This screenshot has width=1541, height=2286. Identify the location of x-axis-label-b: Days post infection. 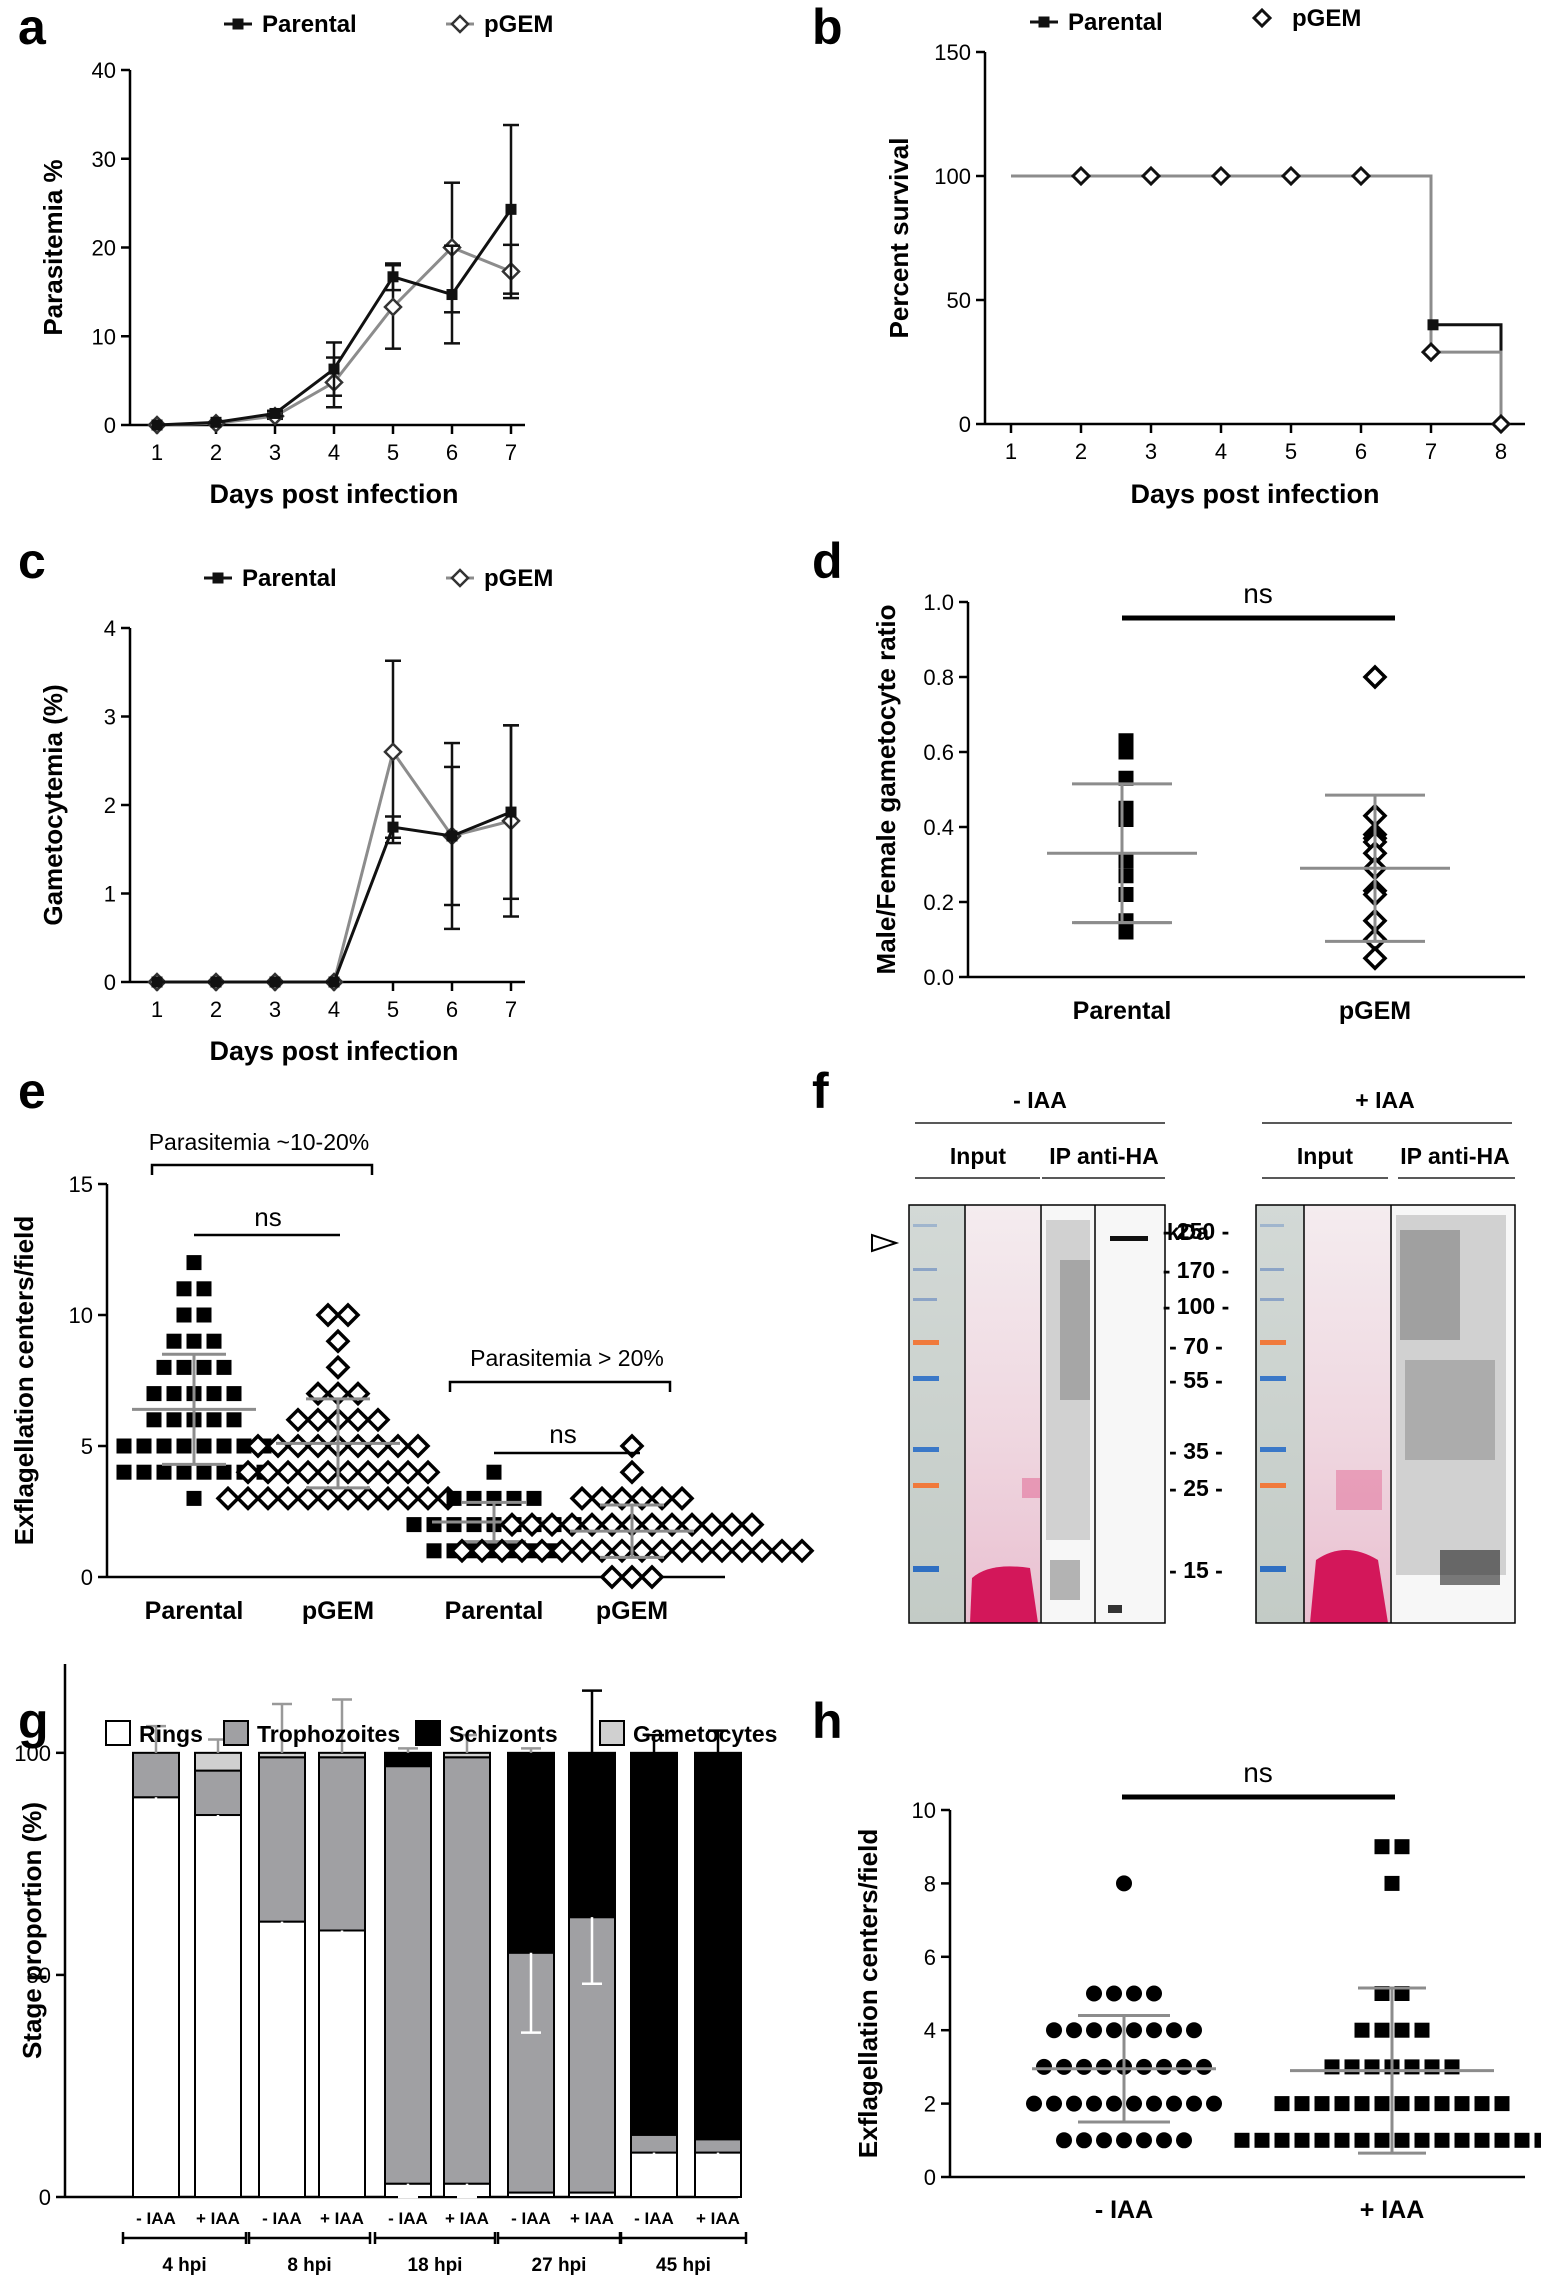
(1254, 494).